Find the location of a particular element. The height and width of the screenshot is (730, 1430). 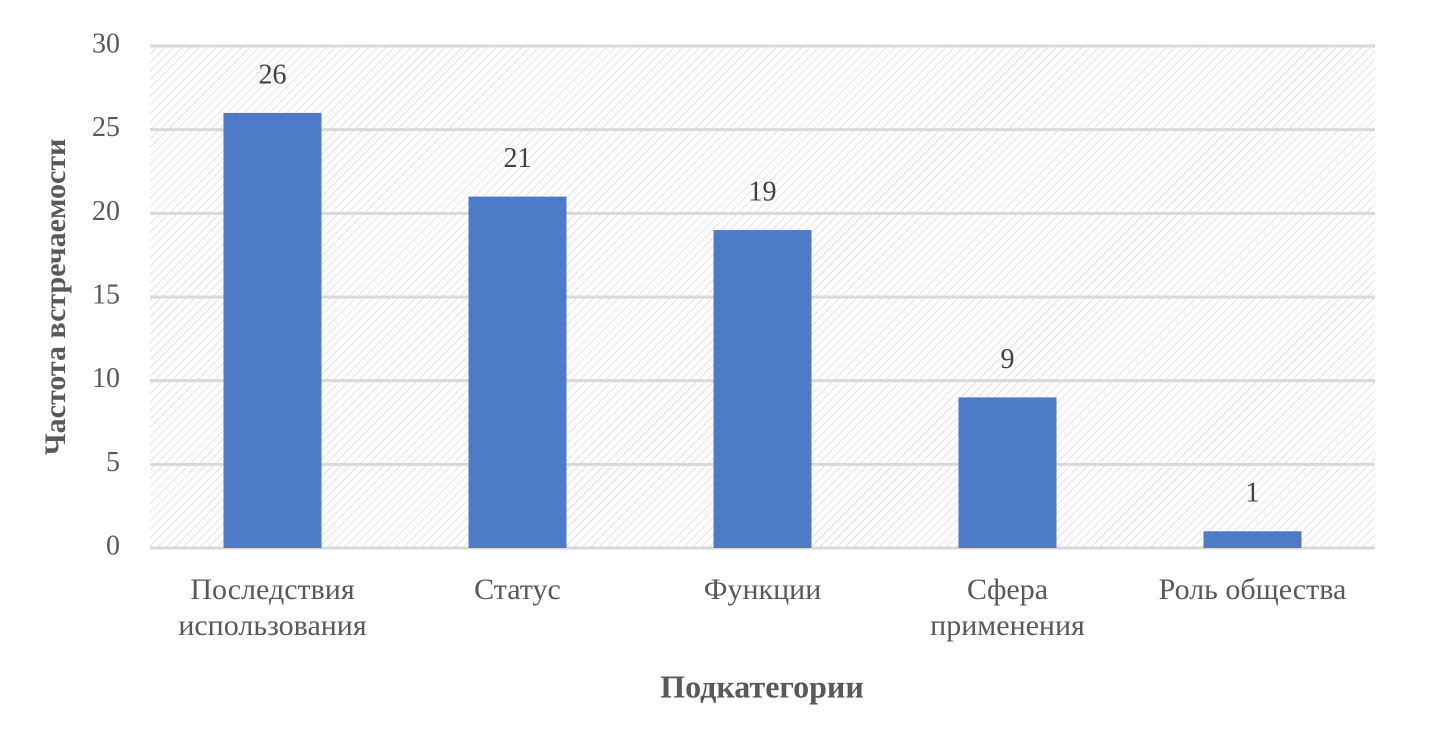

y-tick-label: 25 is located at coordinates (106, 127).